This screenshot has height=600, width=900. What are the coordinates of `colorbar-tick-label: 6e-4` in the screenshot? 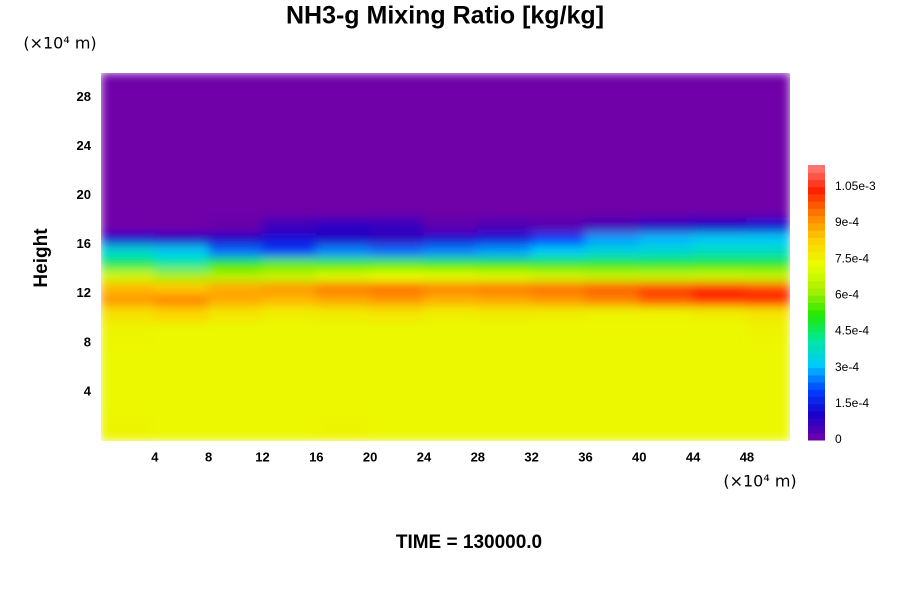 It's located at (847, 294).